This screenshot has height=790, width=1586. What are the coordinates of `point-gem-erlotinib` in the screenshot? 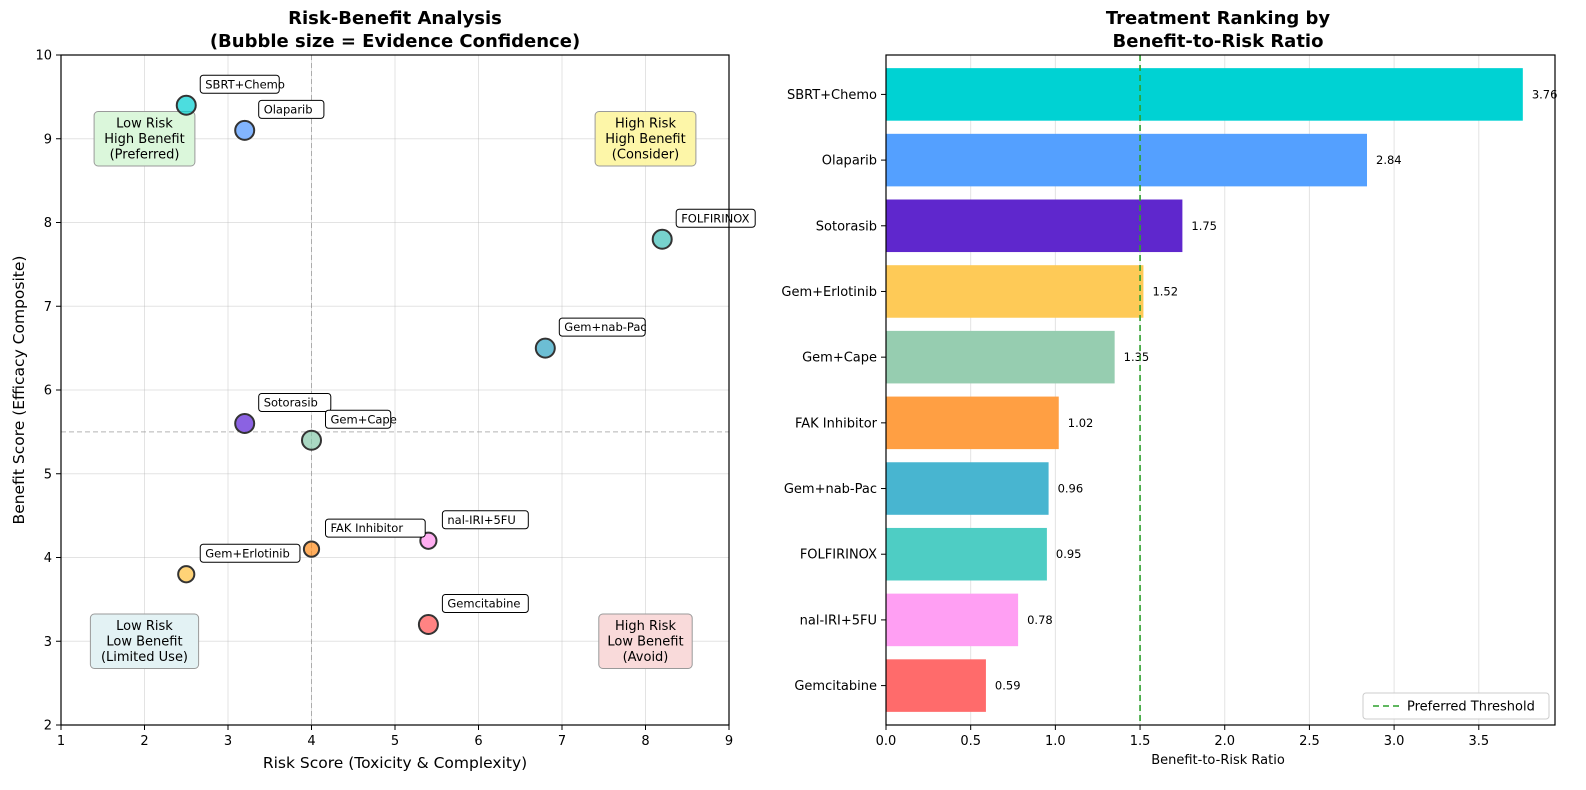 It's located at (186, 574).